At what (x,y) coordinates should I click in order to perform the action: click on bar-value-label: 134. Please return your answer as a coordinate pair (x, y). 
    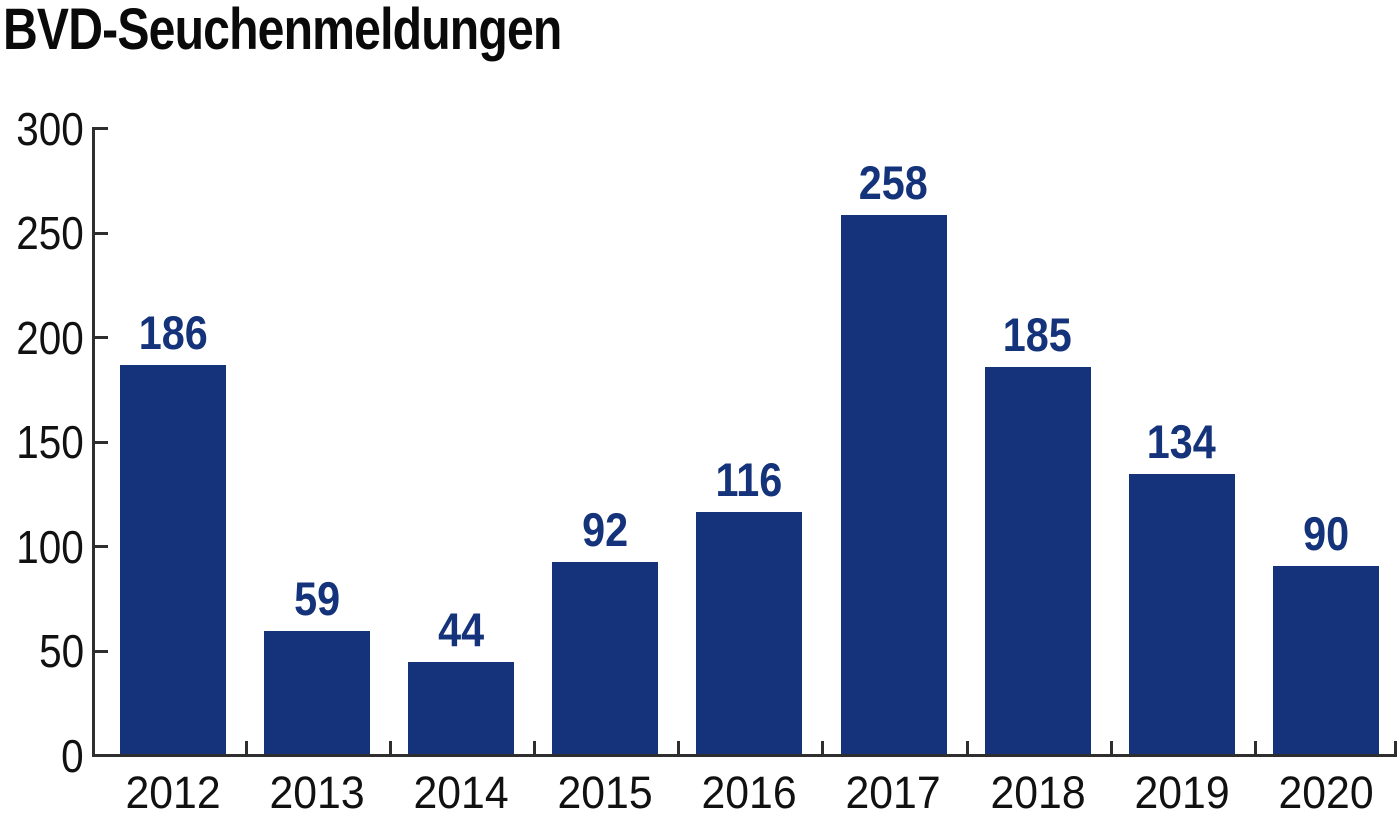
    Looking at the image, I should click on (1182, 441).